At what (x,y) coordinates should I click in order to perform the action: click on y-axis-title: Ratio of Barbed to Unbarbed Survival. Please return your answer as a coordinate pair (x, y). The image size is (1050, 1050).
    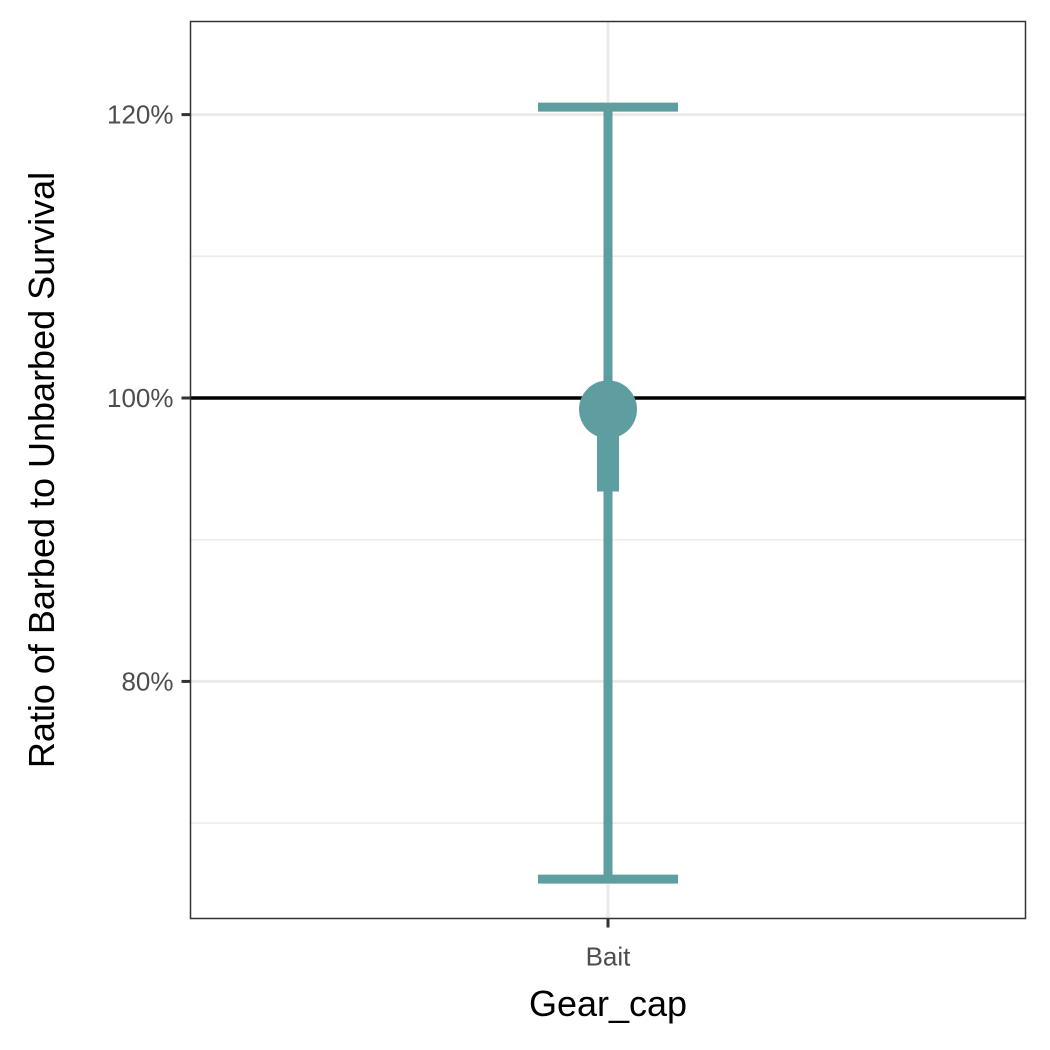
    Looking at the image, I should click on (41, 470).